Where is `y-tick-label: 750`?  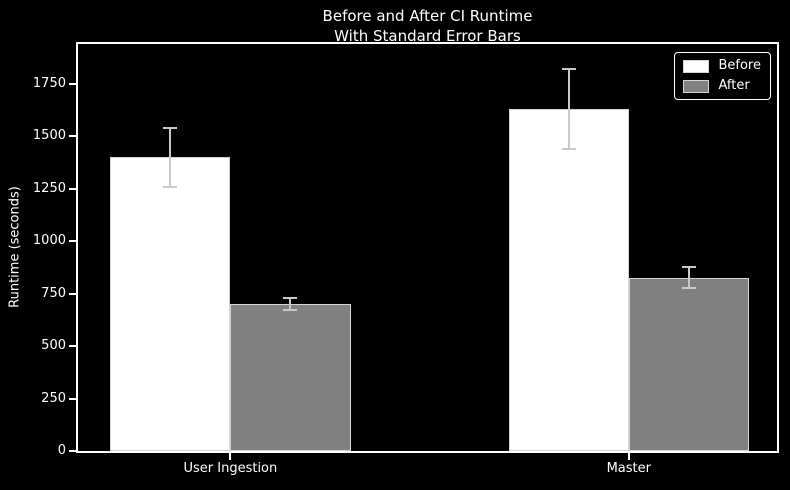 y-tick-label: 750 is located at coordinates (53, 293).